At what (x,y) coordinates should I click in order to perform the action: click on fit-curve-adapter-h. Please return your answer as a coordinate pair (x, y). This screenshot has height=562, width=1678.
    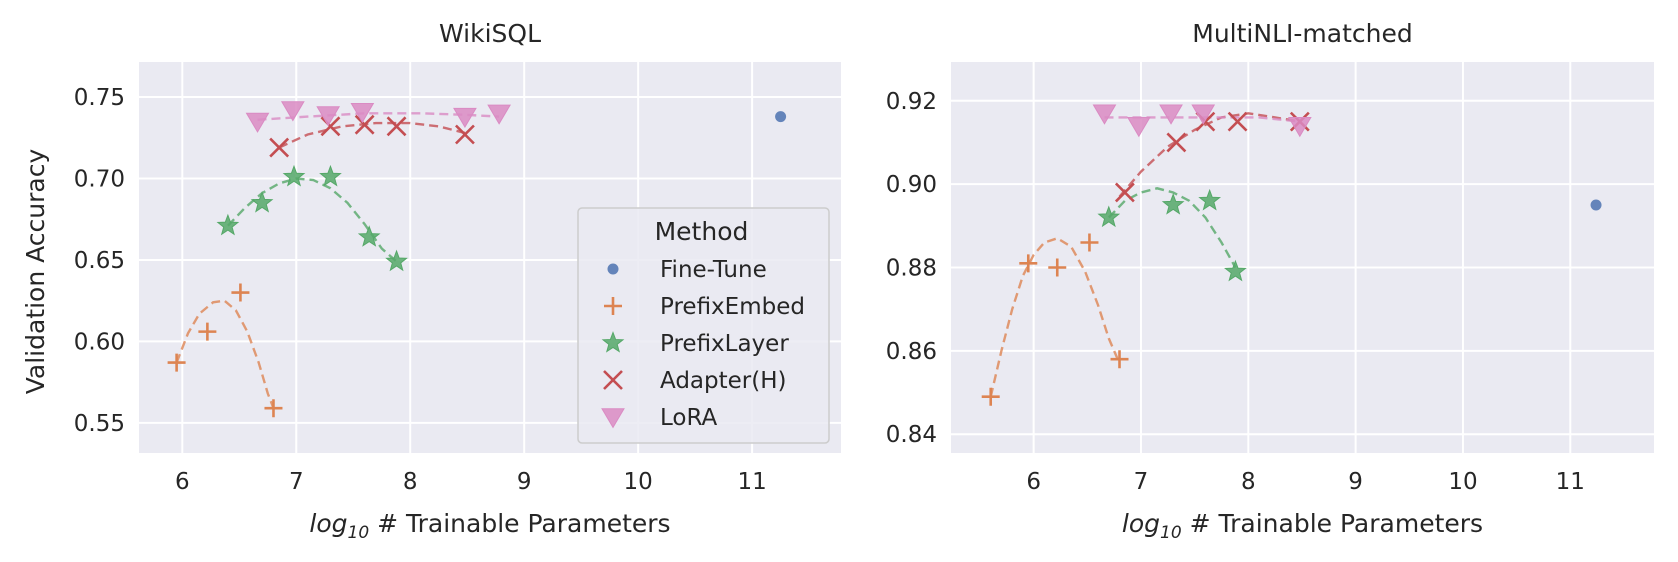
    Looking at the image, I should click on (372, 135).